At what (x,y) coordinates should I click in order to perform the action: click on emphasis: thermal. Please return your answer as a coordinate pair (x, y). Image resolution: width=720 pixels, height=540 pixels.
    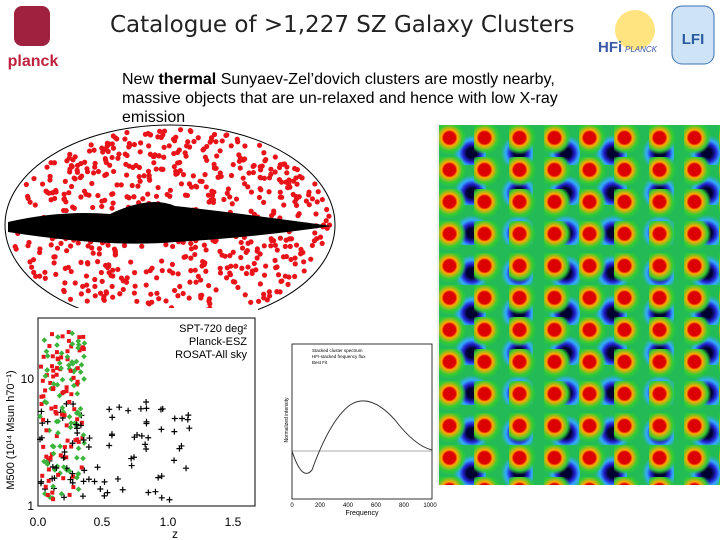
    Looking at the image, I should click on (187, 79).